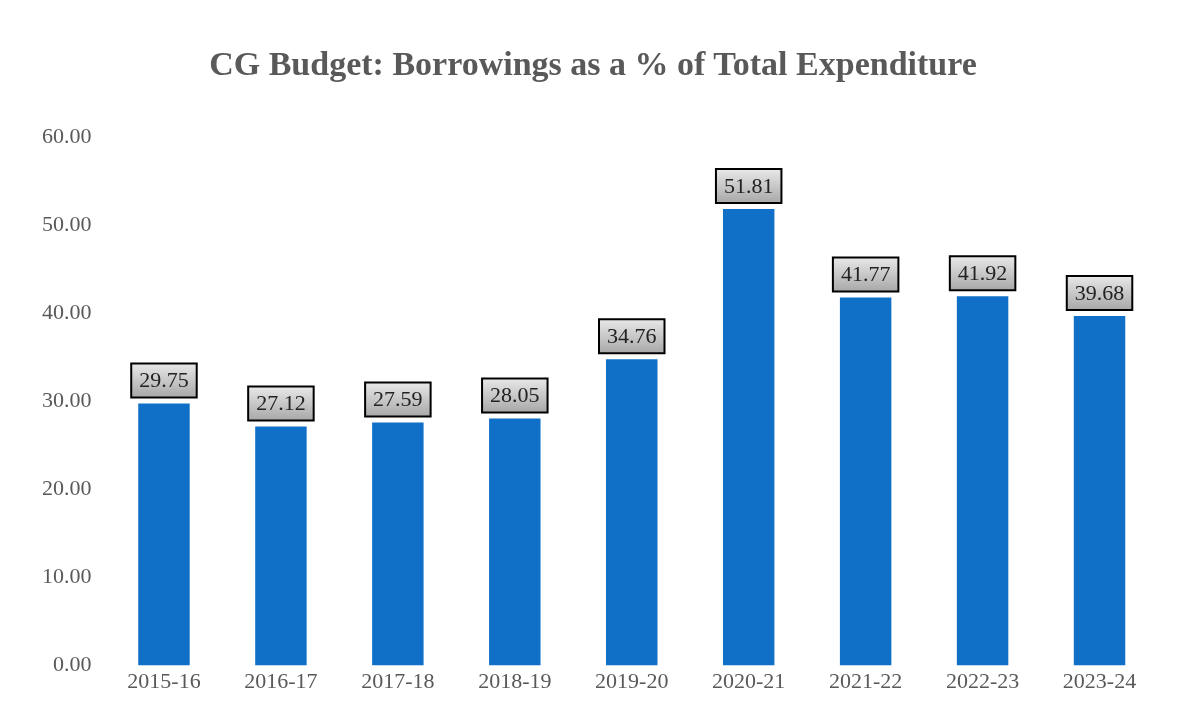  Describe the element at coordinates (67, 576) in the screenshot. I see `y-tick-label: 10.00` at that location.